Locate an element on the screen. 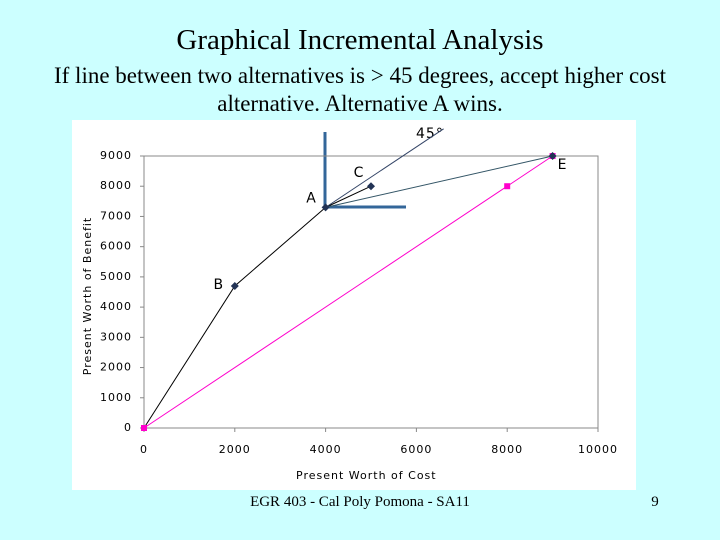  annotation: 45° is located at coordinates (430, 134).